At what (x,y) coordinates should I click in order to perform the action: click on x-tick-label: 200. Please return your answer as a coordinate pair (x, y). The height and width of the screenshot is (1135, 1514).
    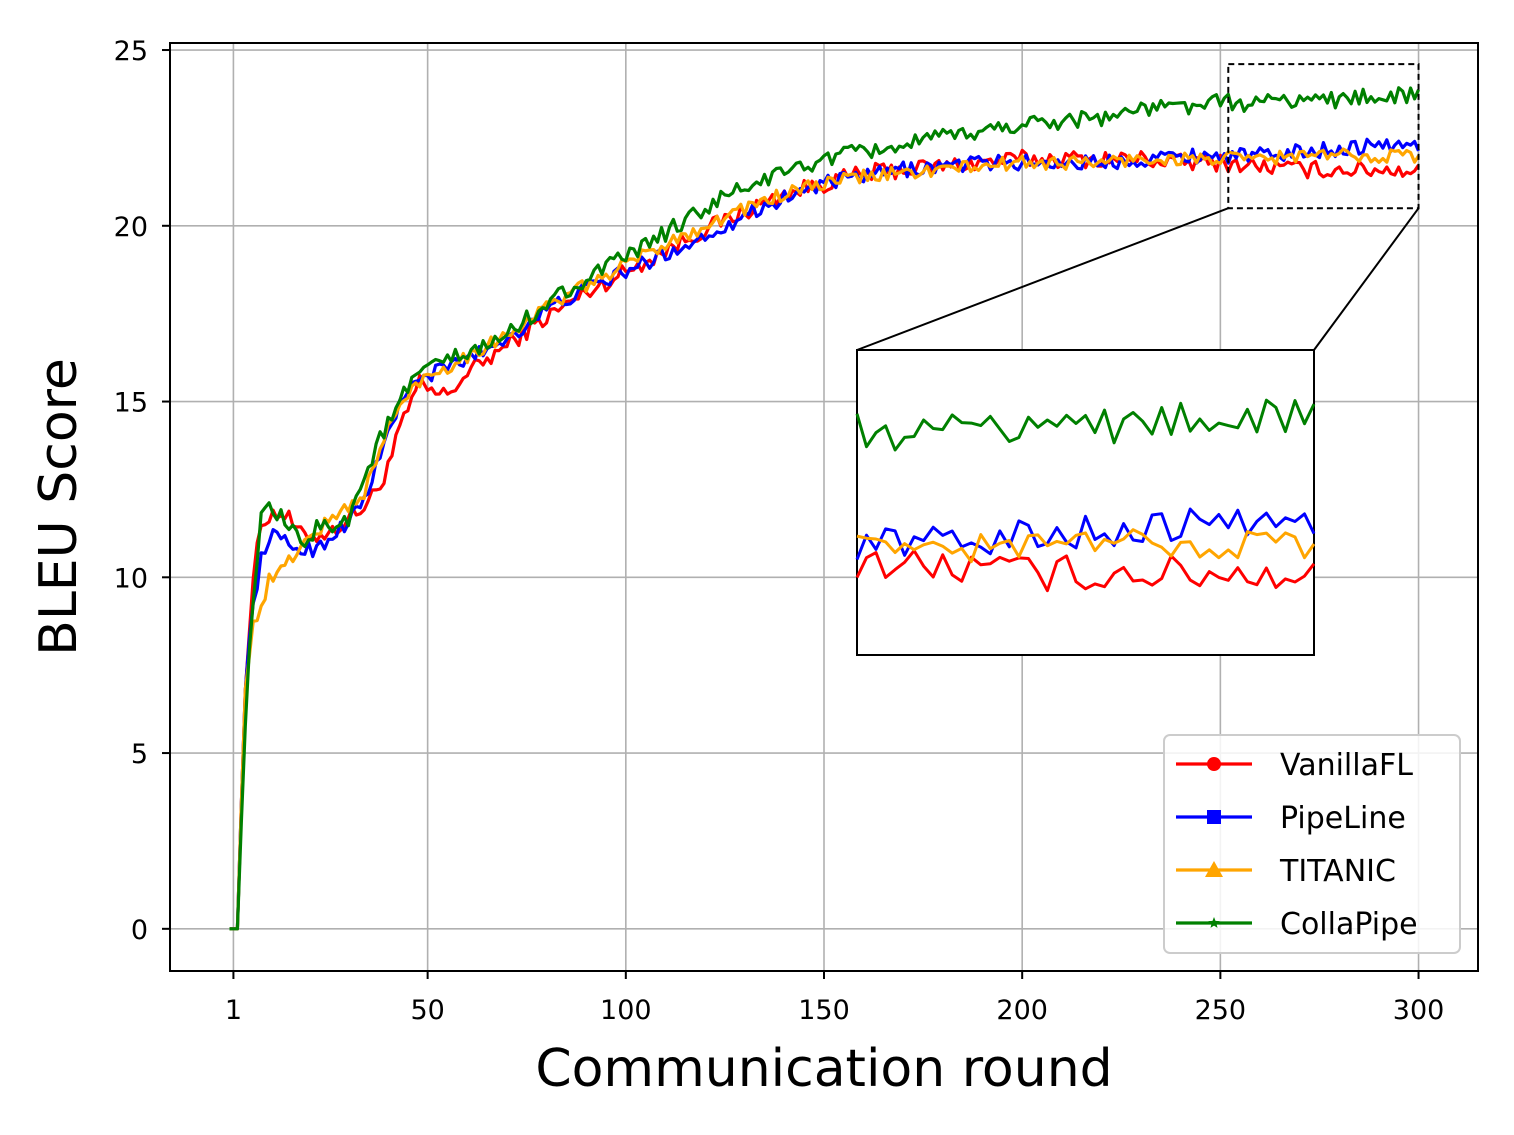
    Looking at the image, I should click on (1022, 1010).